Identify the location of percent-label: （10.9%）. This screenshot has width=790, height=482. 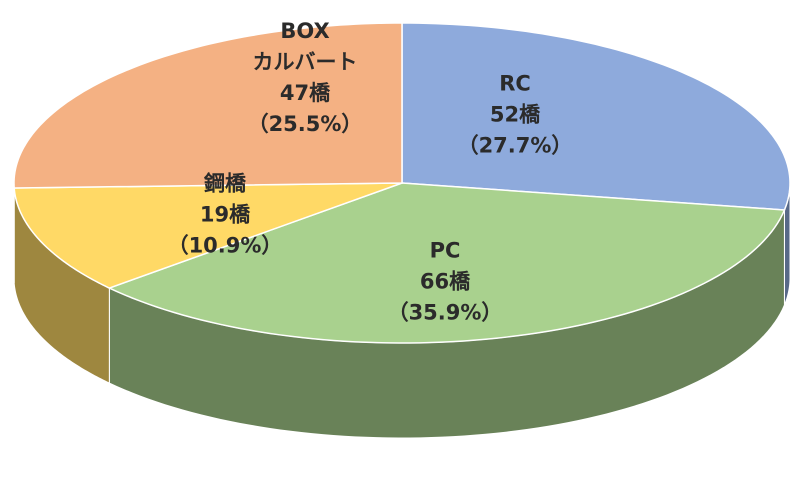
(225, 245).